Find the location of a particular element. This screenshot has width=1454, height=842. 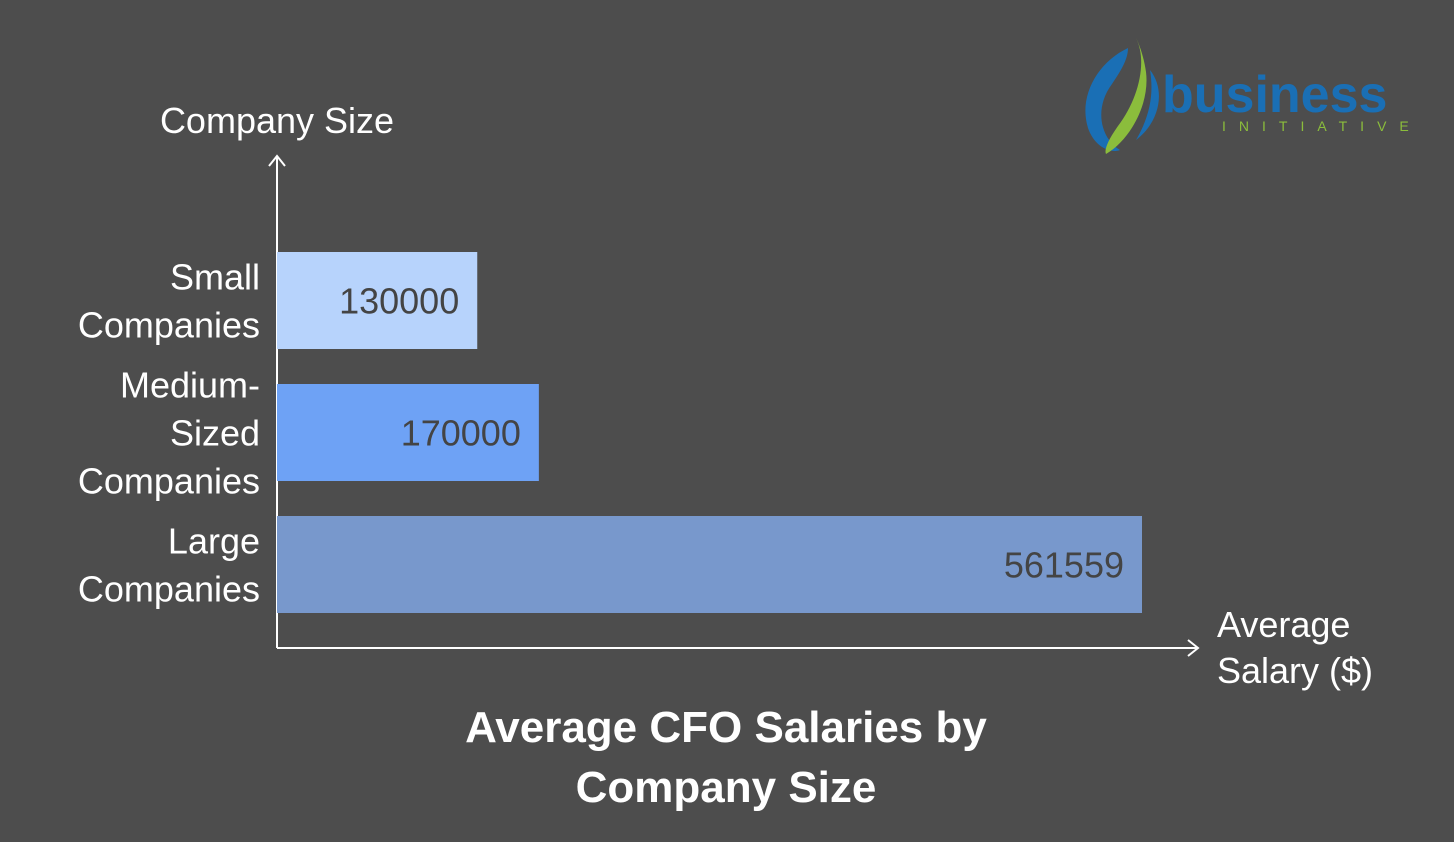

category-label-3: Large Companies is located at coordinates (169, 565).